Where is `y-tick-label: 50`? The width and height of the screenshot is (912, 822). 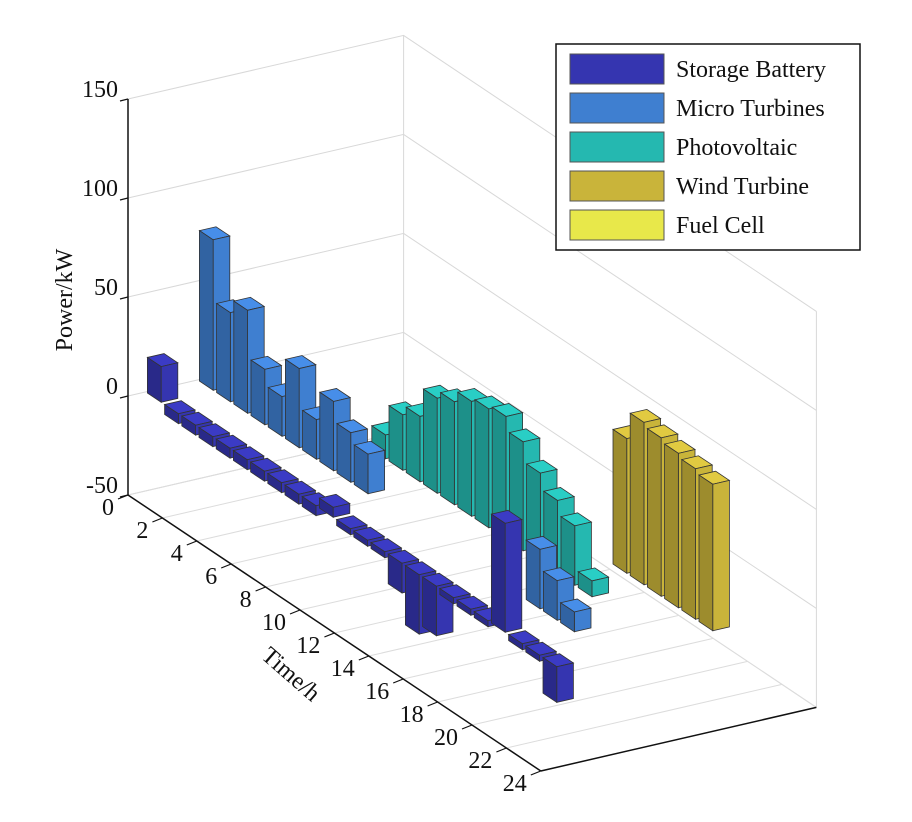
y-tick-label: 50 is located at coordinates (106, 288).